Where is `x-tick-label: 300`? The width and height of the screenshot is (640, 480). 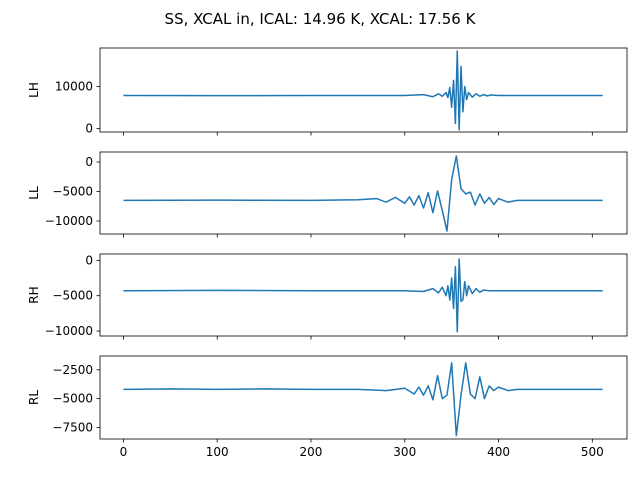 x-tick-label: 300 is located at coordinates (404, 452).